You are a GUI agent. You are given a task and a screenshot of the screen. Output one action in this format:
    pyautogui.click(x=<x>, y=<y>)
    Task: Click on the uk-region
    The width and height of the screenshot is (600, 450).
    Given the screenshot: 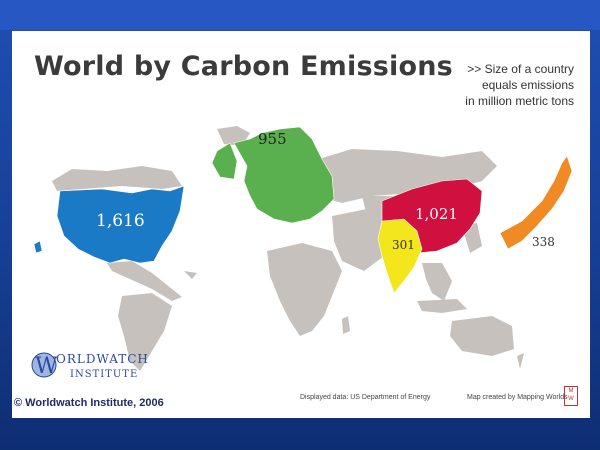 What is the action you would take?
    pyautogui.click(x=224, y=161)
    